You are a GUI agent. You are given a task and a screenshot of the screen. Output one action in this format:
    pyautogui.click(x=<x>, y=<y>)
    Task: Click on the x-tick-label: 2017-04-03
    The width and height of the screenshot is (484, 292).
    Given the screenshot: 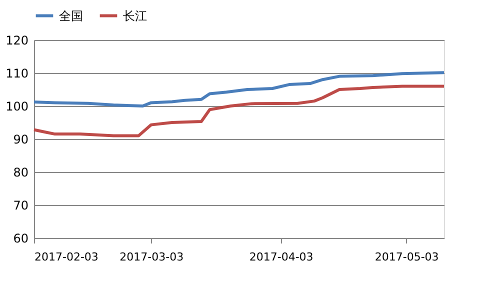 What is the action you would take?
    pyautogui.click(x=281, y=257)
    